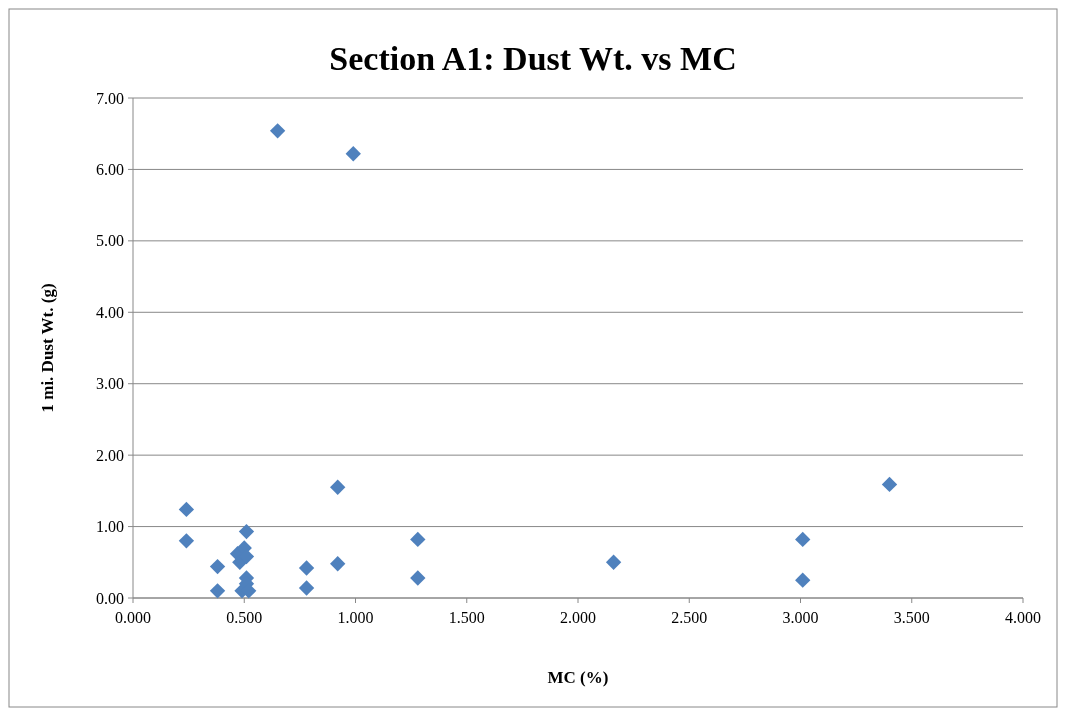  Describe the element at coordinates (110, 241) in the screenshot. I see `y-tick-label: 5.00` at that location.